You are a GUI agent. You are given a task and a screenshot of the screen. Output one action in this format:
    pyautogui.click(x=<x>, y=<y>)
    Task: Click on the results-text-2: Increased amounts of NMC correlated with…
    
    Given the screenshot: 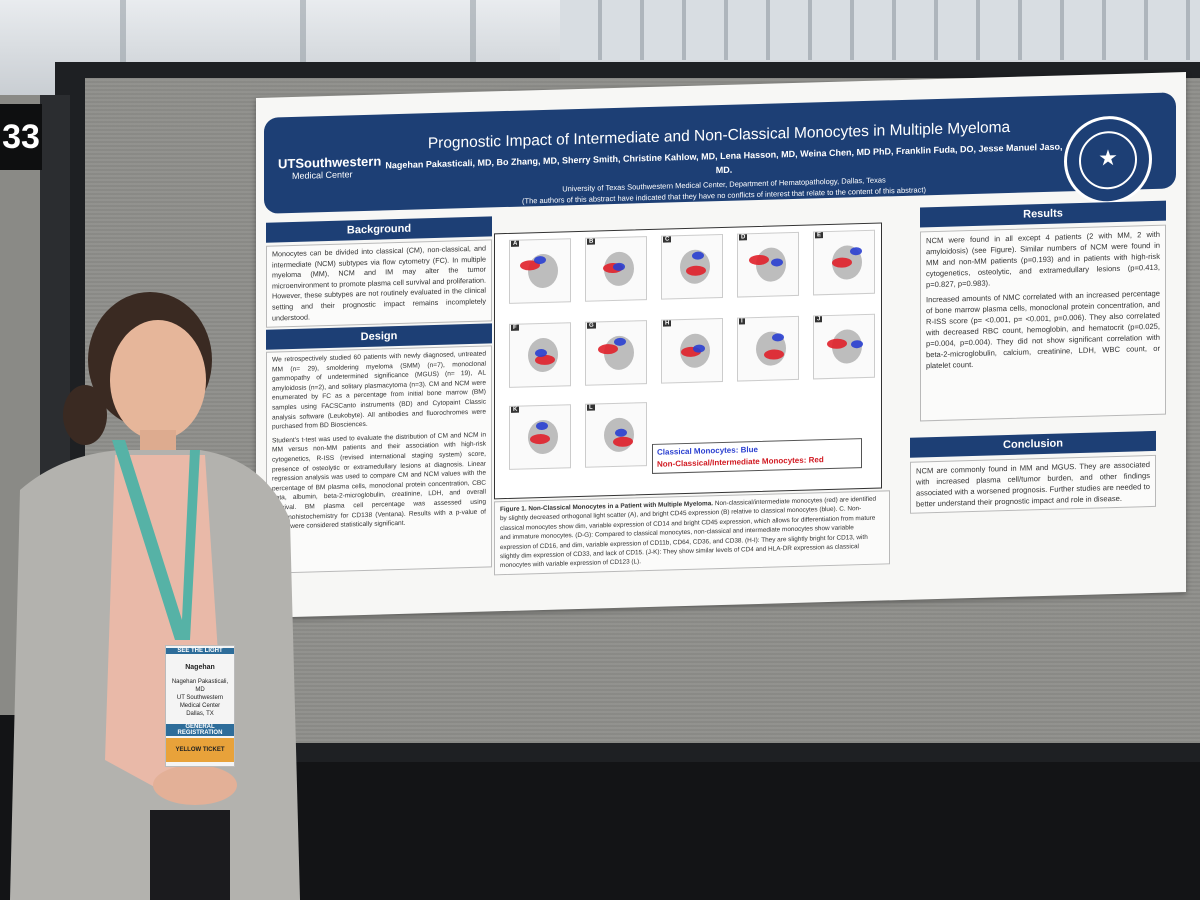 What is the action you would take?
    pyautogui.click(x=1043, y=329)
    